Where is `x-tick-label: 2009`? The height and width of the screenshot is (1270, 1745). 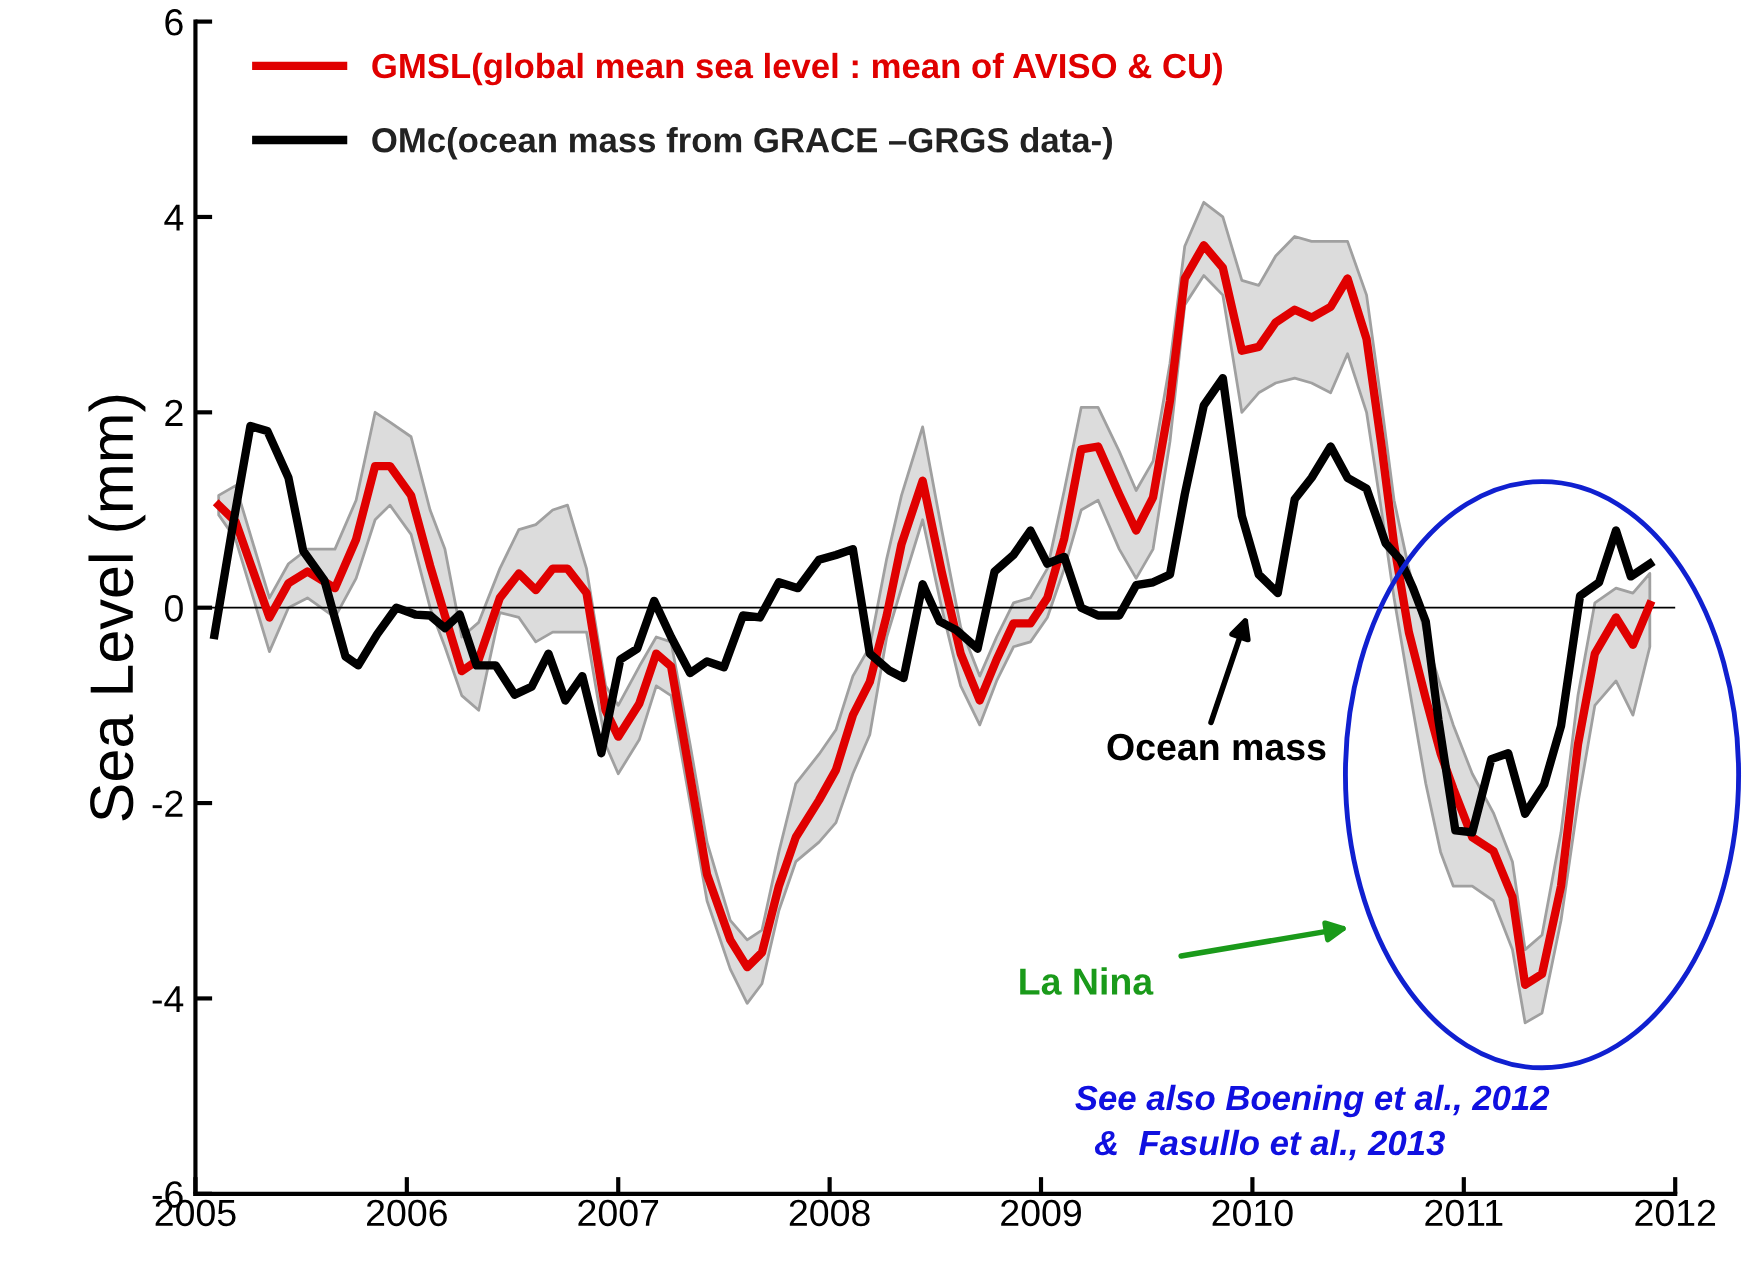
x-tick-label: 2009 is located at coordinates (1041, 1213).